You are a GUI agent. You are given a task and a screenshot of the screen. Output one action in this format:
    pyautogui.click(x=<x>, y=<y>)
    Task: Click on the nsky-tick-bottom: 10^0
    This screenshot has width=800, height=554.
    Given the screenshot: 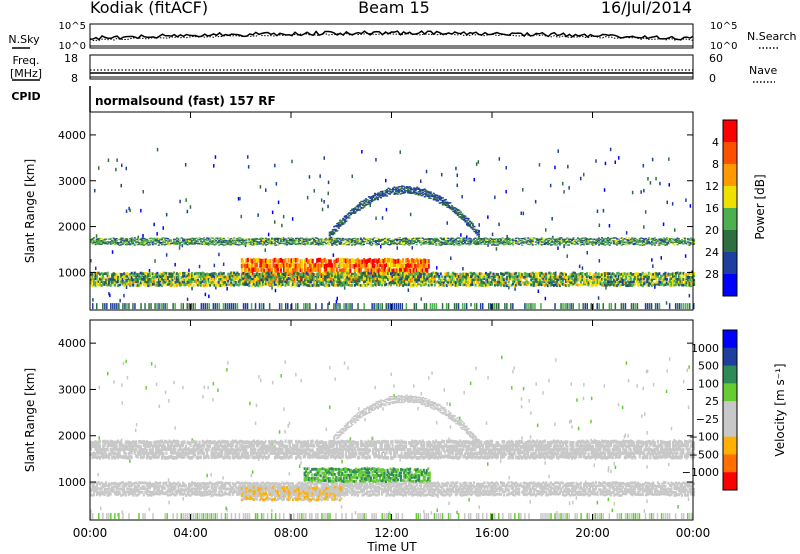 What is the action you would take?
    pyautogui.click(x=72, y=46)
    